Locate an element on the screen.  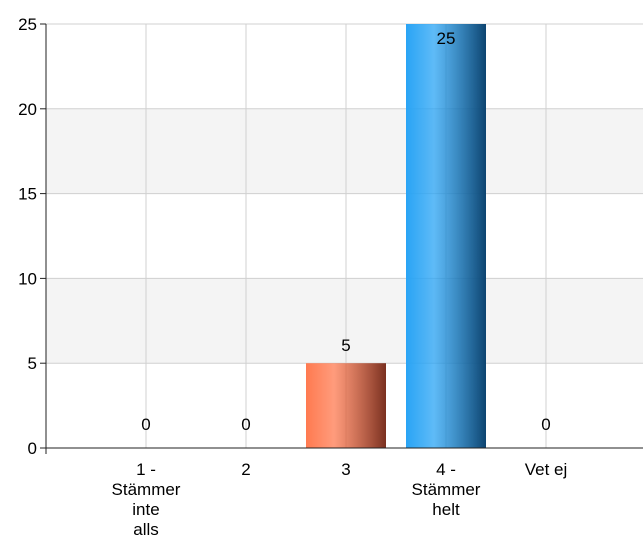
y-tick-label: 5 is located at coordinates (32, 363).